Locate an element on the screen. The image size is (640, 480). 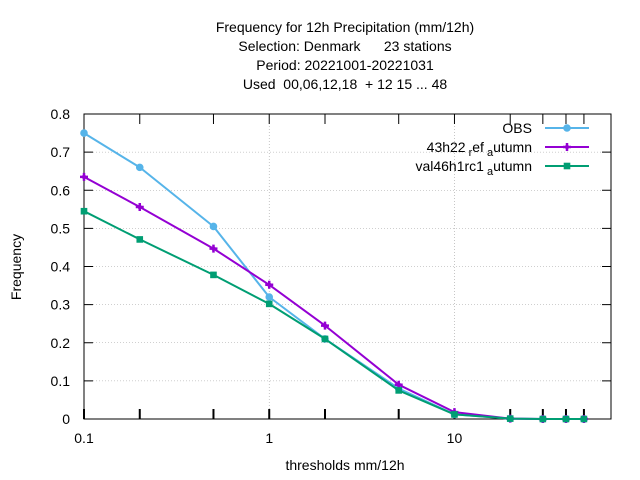
x-tick-label: 0.1 is located at coordinates (84, 438).